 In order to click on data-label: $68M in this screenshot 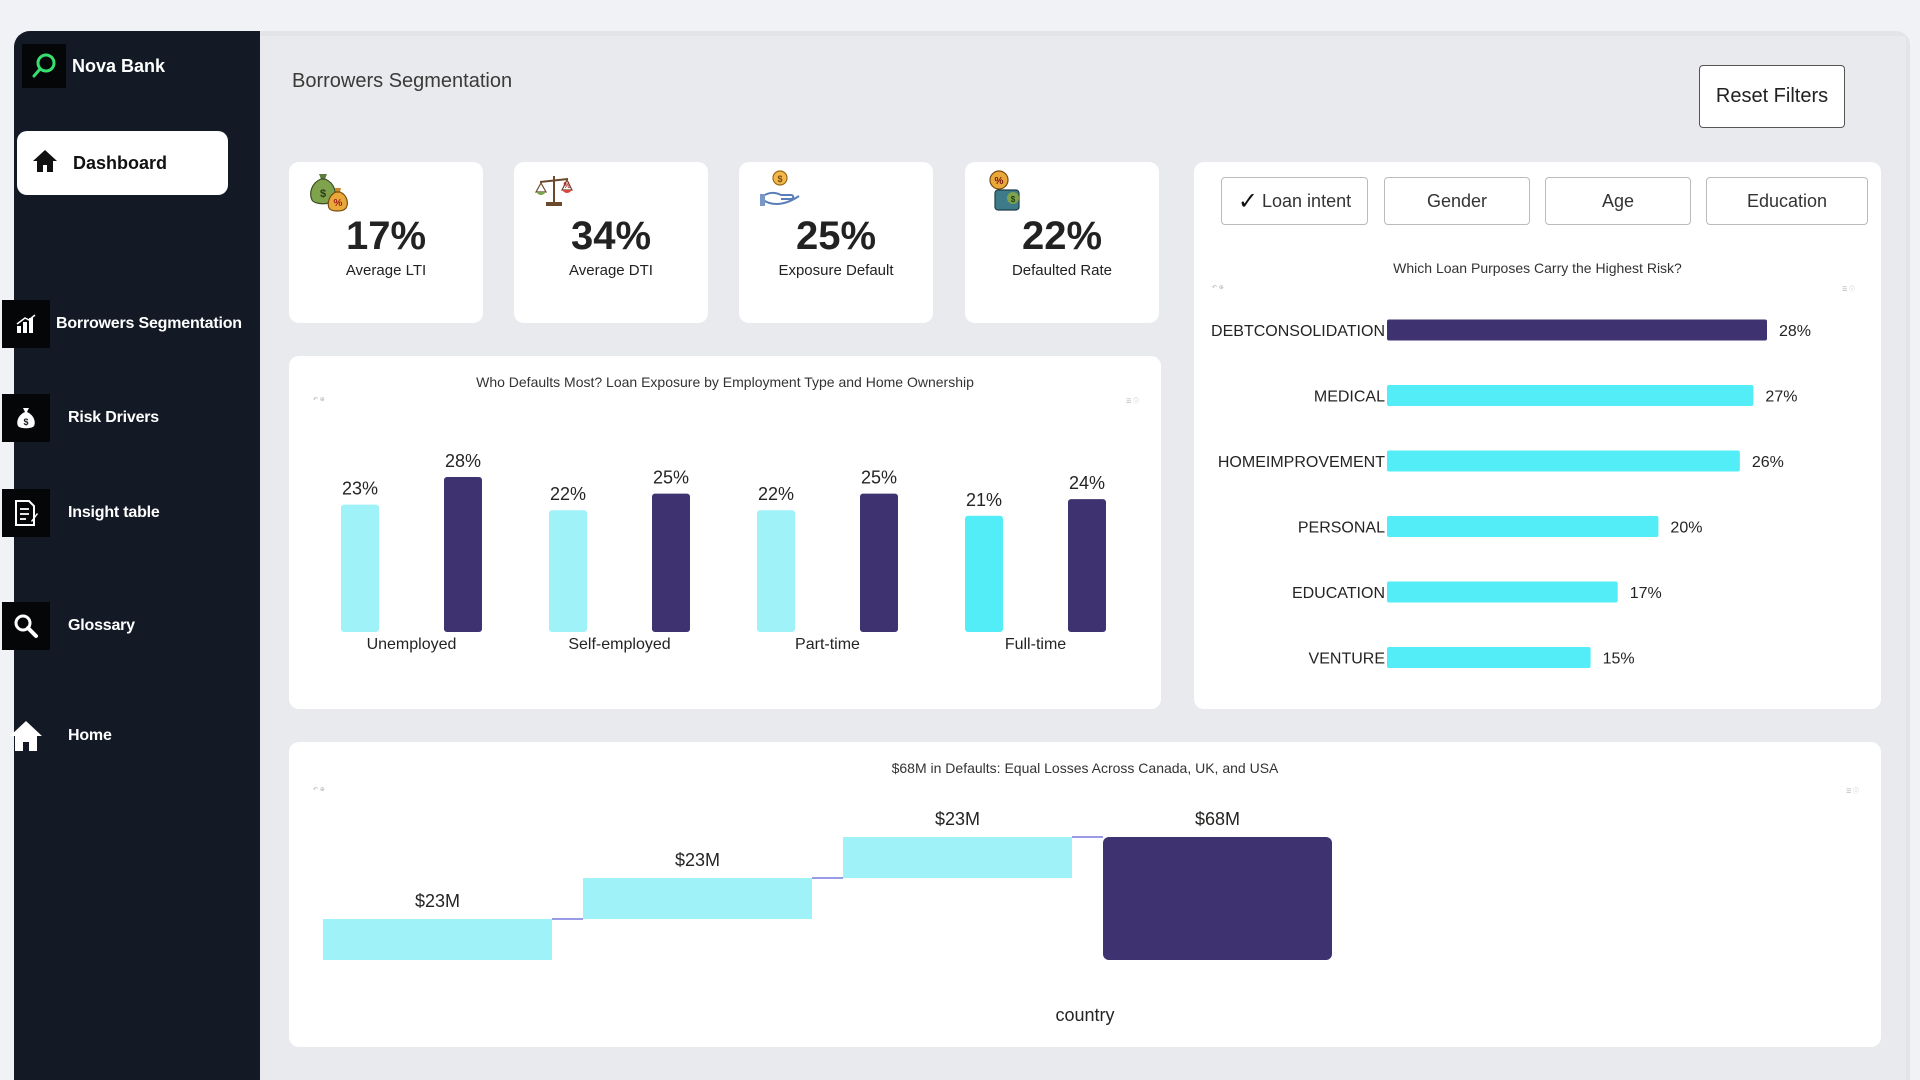, I will do `click(1217, 819)`.